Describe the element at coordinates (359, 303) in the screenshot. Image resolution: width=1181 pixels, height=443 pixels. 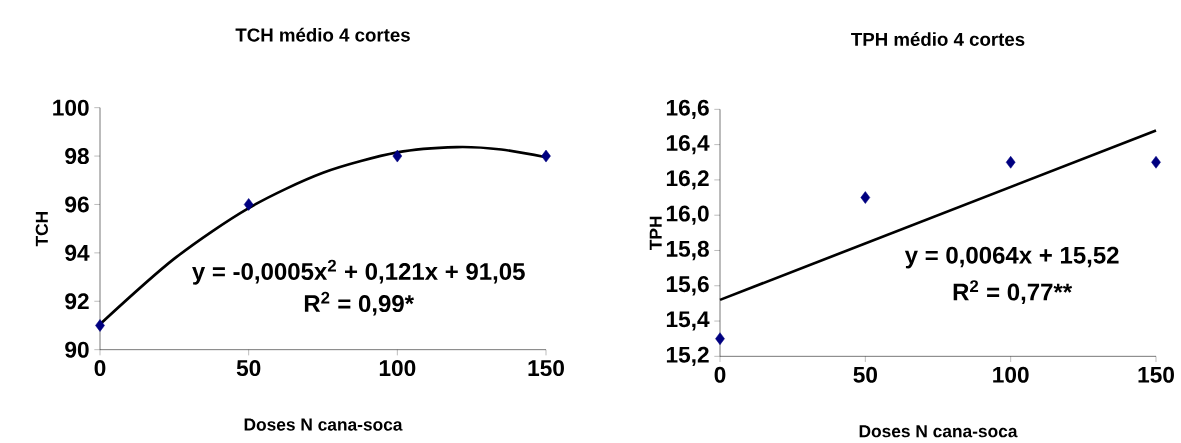
I see `annotation: R$^{2}$ = 0,99*` at that location.